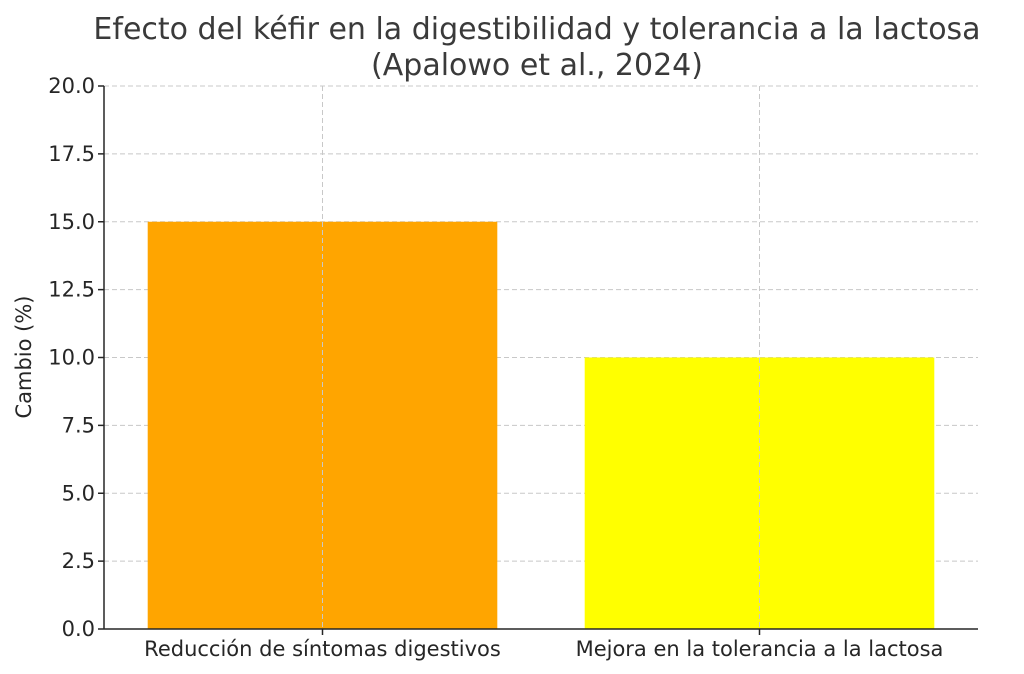 This screenshot has width=1024, height=674. Describe the element at coordinates (78, 493) in the screenshot. I see `y-tick-label: 5.0` at that location.